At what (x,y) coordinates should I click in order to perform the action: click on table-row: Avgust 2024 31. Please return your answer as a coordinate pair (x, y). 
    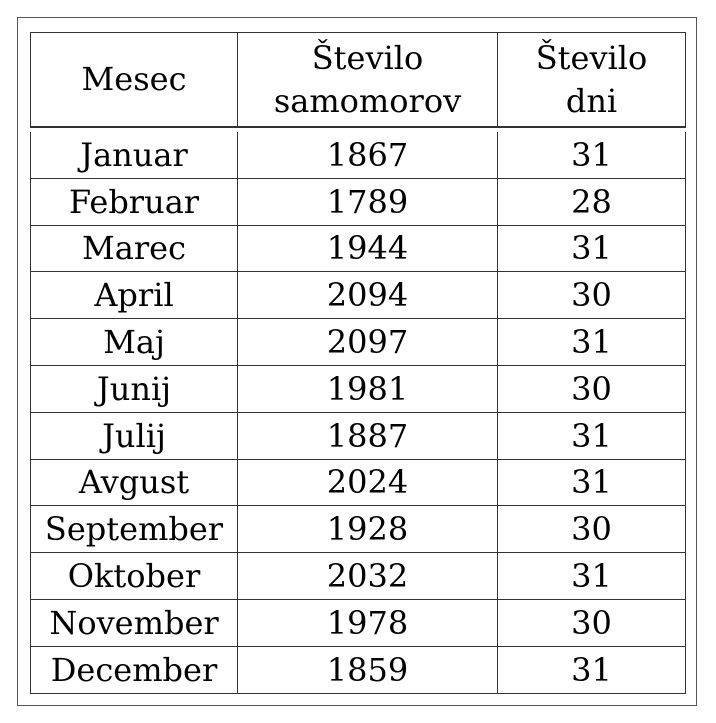
    Looking at the image, I should click on (358, 483).